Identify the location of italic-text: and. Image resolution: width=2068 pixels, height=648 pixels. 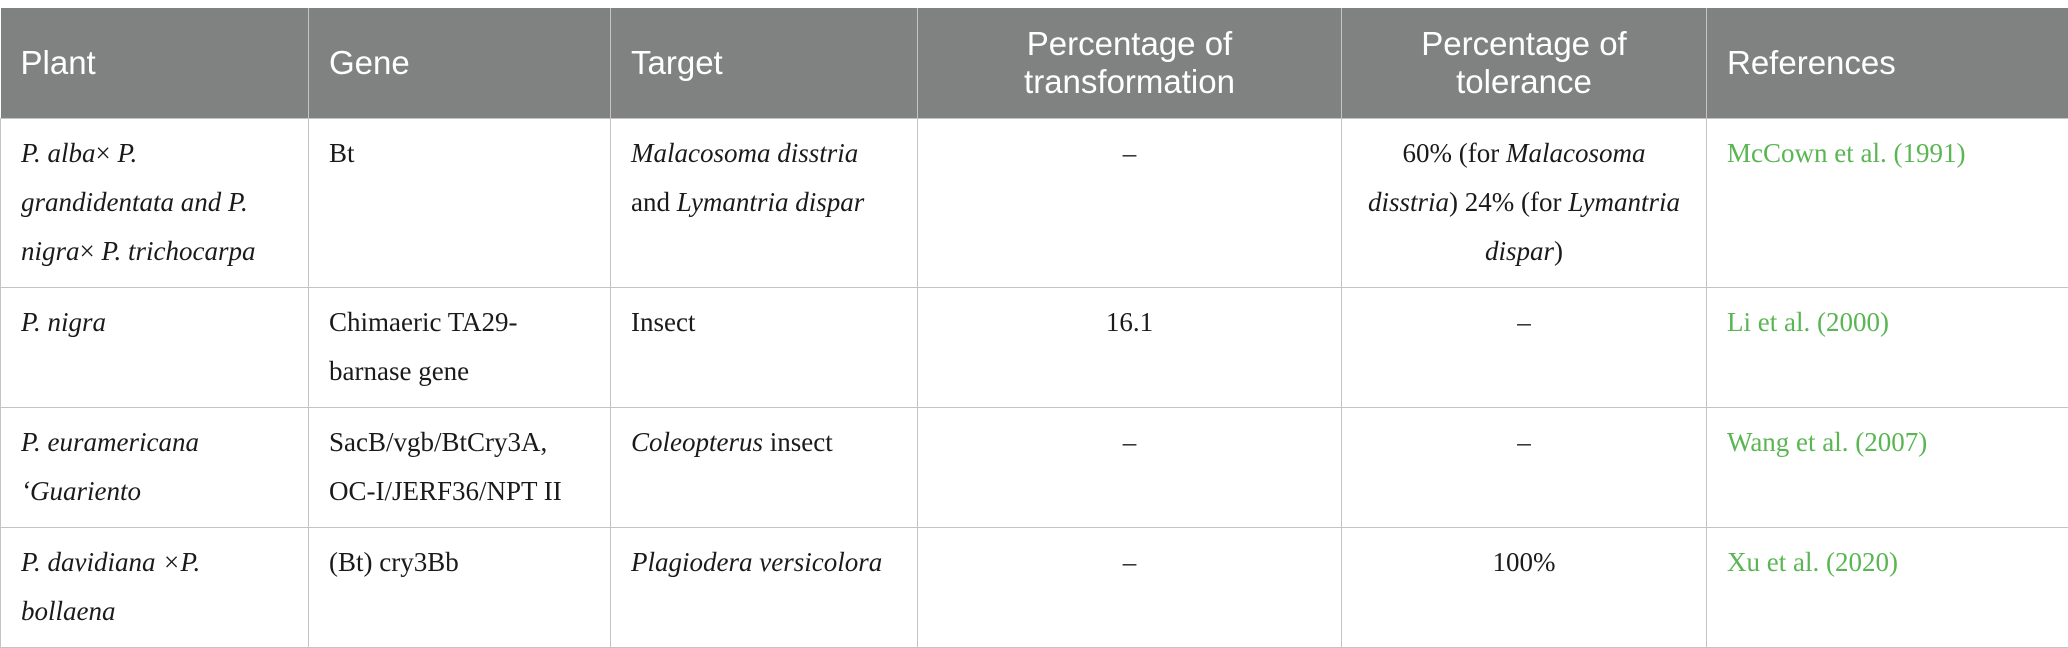
(201, 202).